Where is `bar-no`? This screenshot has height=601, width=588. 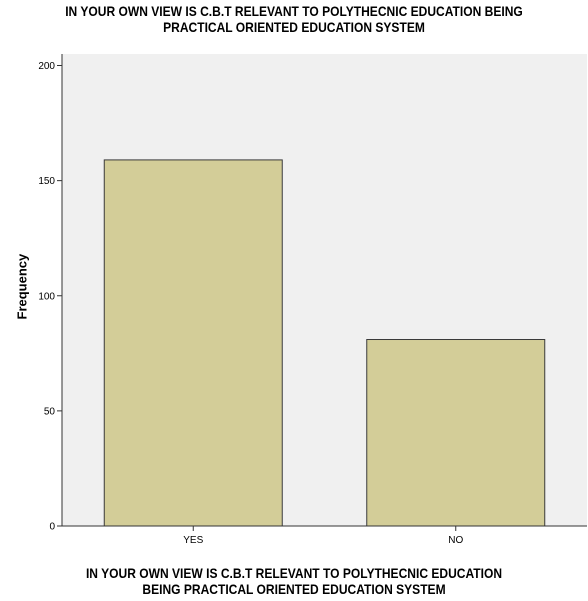
bar-no is located at coordinates (456, 433).